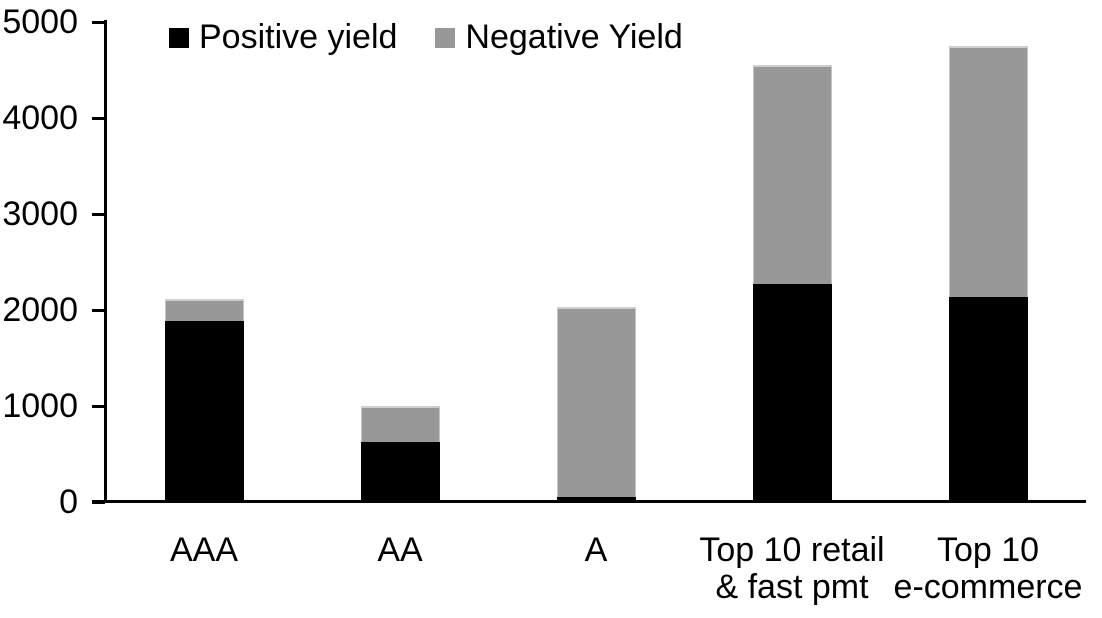 The width and height of the screenshot is (1102, 618). I want to click on positive-yield-label: Positive yield, so click(298, 37).